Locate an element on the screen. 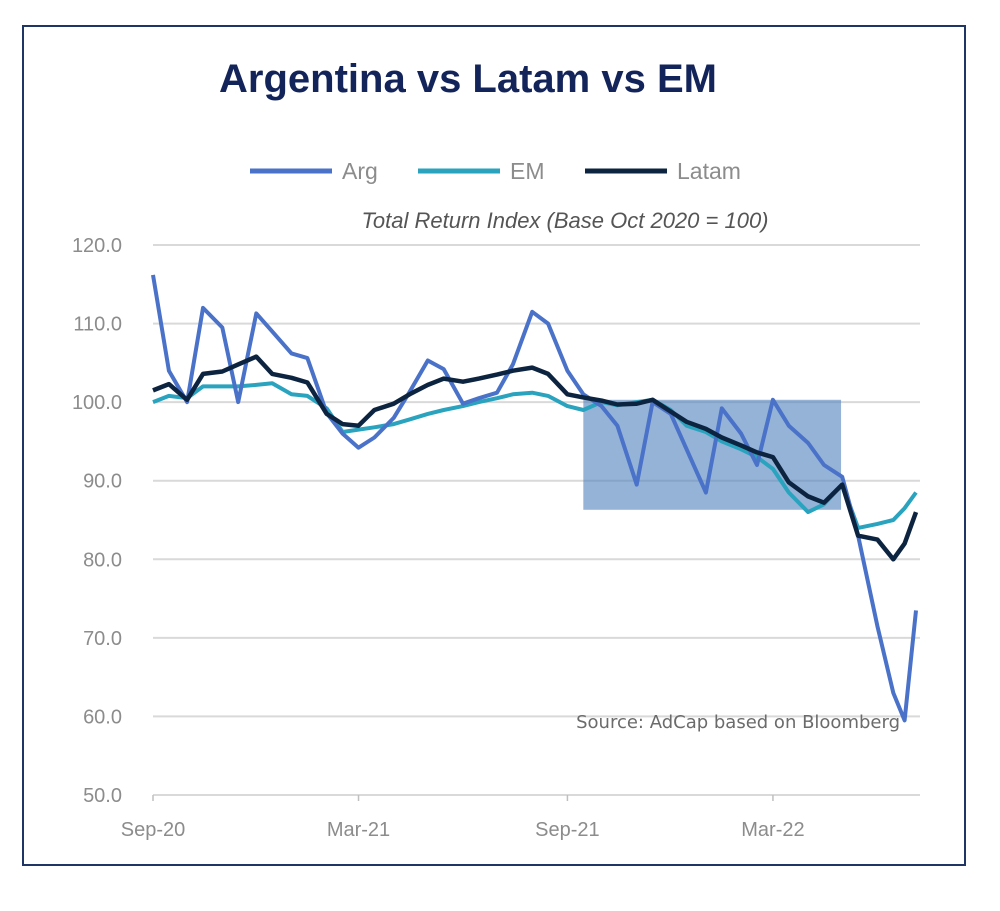 This screenshot has width=1000, height=911. y-tick-label: 60.0 is located at coordinates (102, 717).